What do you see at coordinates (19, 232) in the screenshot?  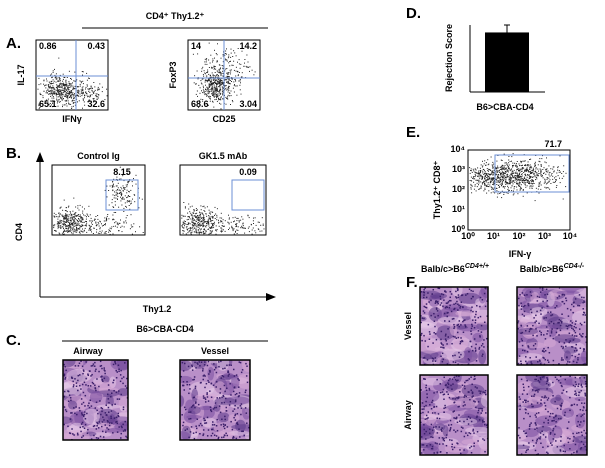 I see `axis-label: CD4` at bounding box center [19, 232].